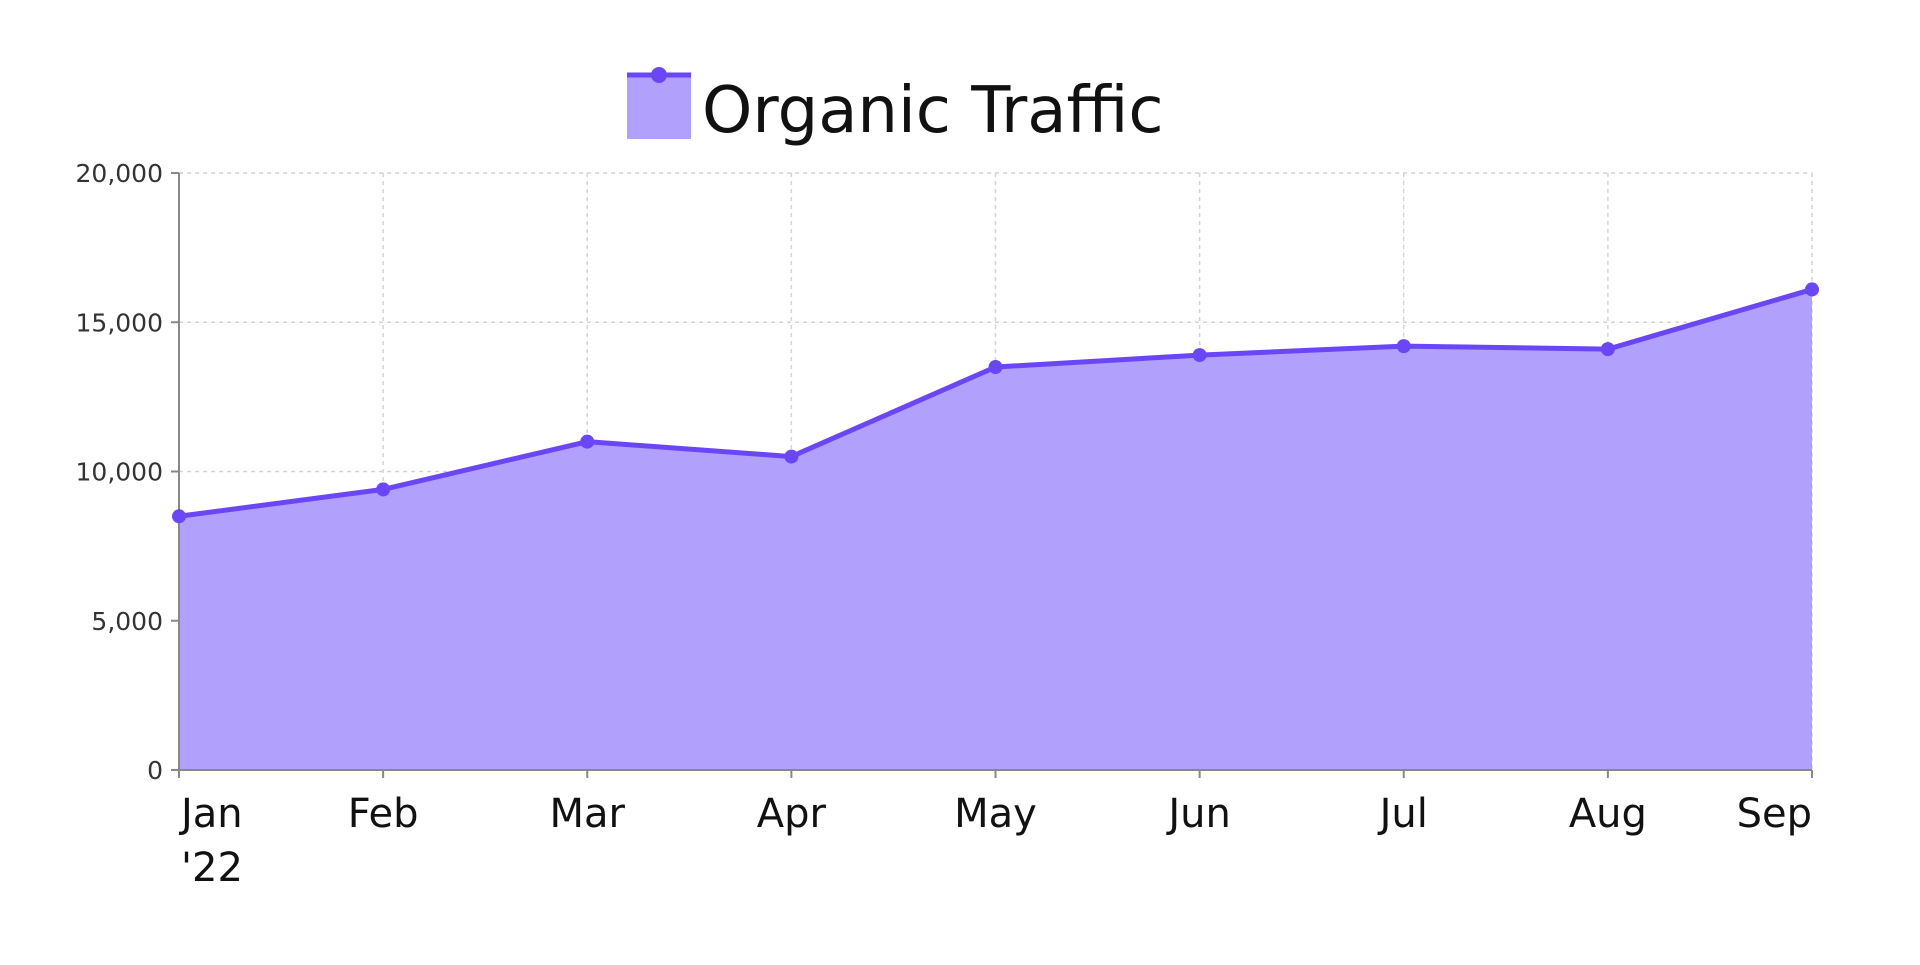 This screenshot has width=1920, height=965. What do you see at coordinates (1198, 814) in the screenshot?
I see `x-tick-label: Jun` at bounding box center [1198, 814].